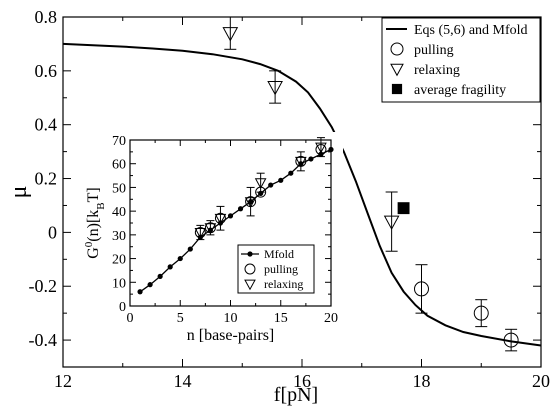  What do you see at coordinates (122, 307) in the screenshot?
I see `inset-y-tick-label: 0` at bounding box center [122, 307].